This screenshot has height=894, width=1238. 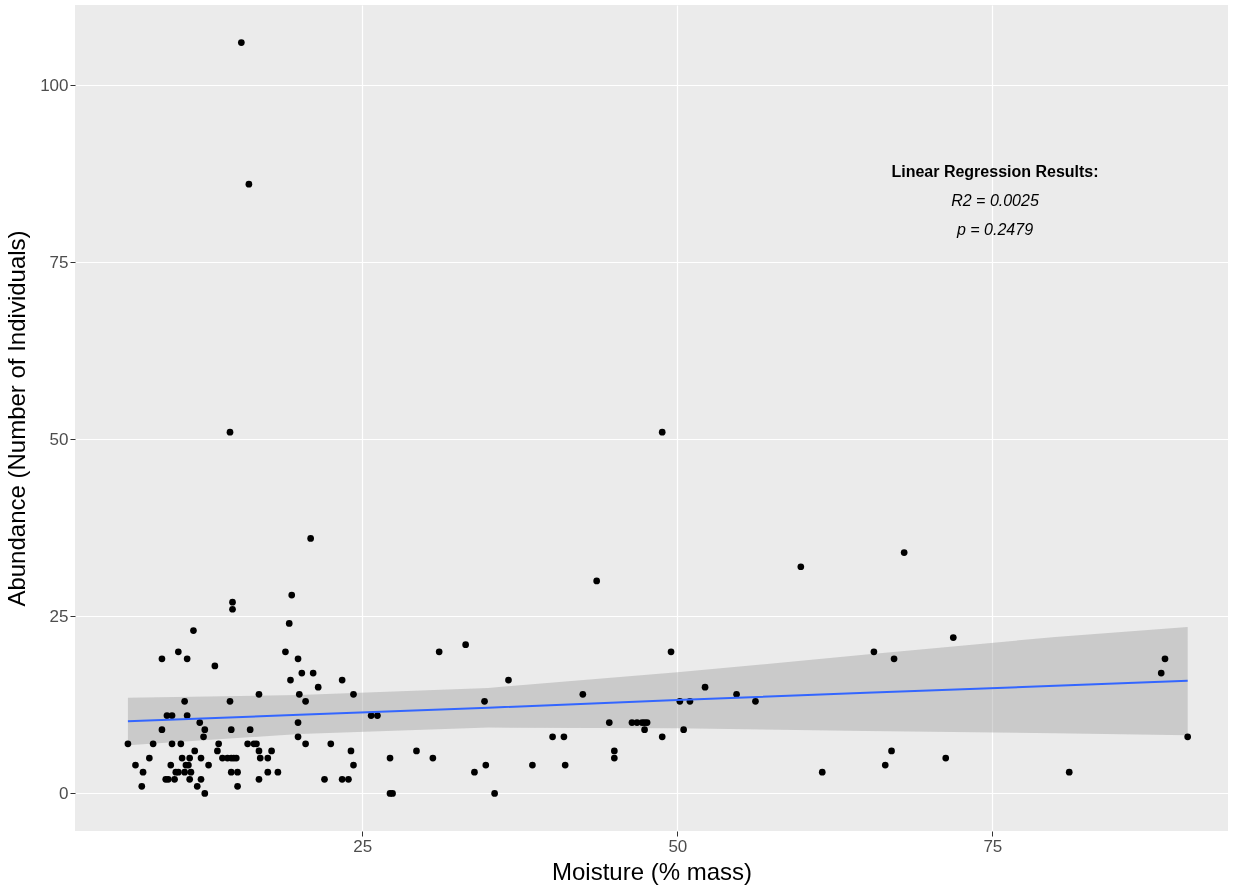 What do you see at coordinates (994, 229) in the screenshot?
I see `annotation: p = 0.2479` at bounding box center [994, 229].